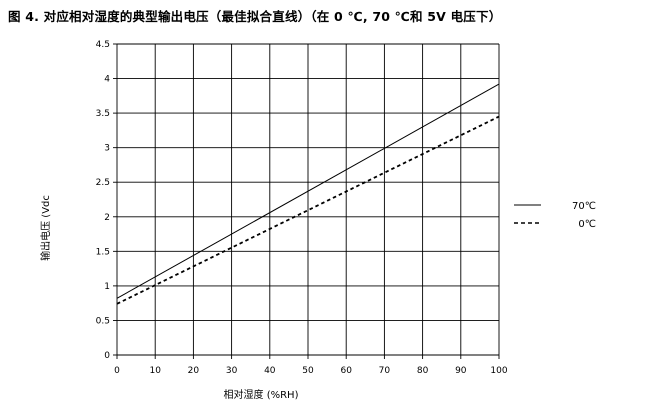 This screenshot has height=412, width=656. What do you see at coordinates (232, 371) in the screenshot?
I see `x-tick-label: 30` at bounding box center [232, 371].